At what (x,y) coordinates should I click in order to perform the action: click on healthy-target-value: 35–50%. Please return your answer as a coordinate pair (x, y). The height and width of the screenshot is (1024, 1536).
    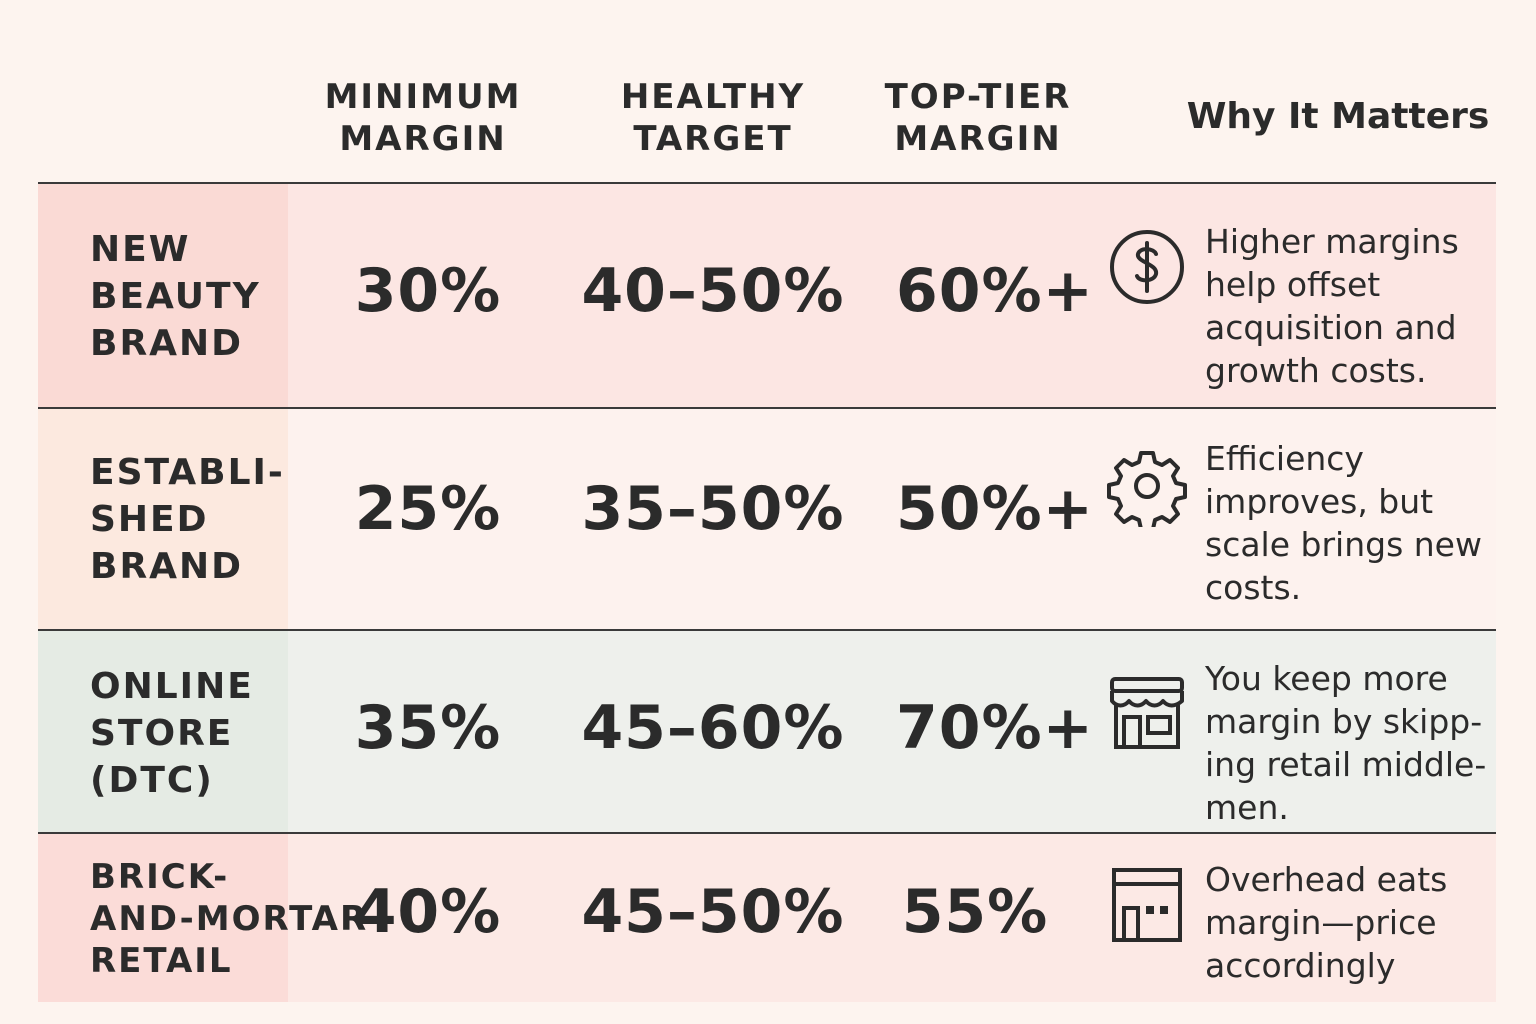
    Looking at the image, I should click on (713, 509).